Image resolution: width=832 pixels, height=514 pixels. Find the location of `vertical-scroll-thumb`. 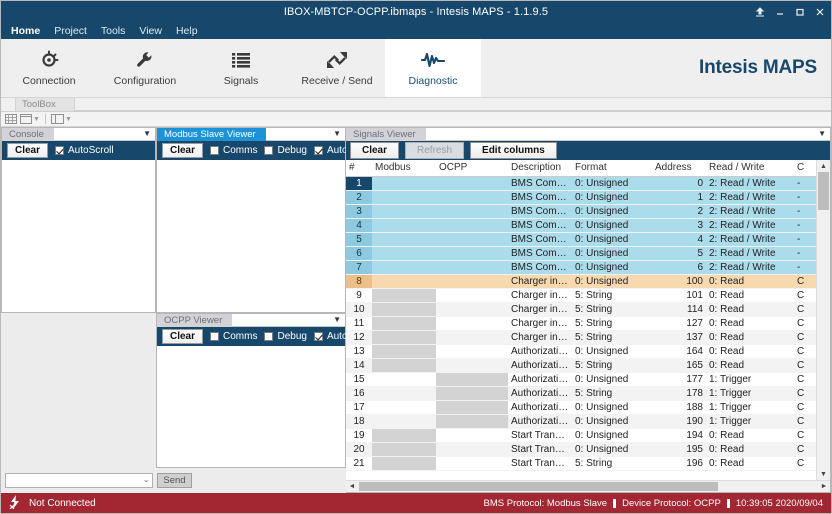

vertical-scroll-thumb is located at coordinates (823, 191).